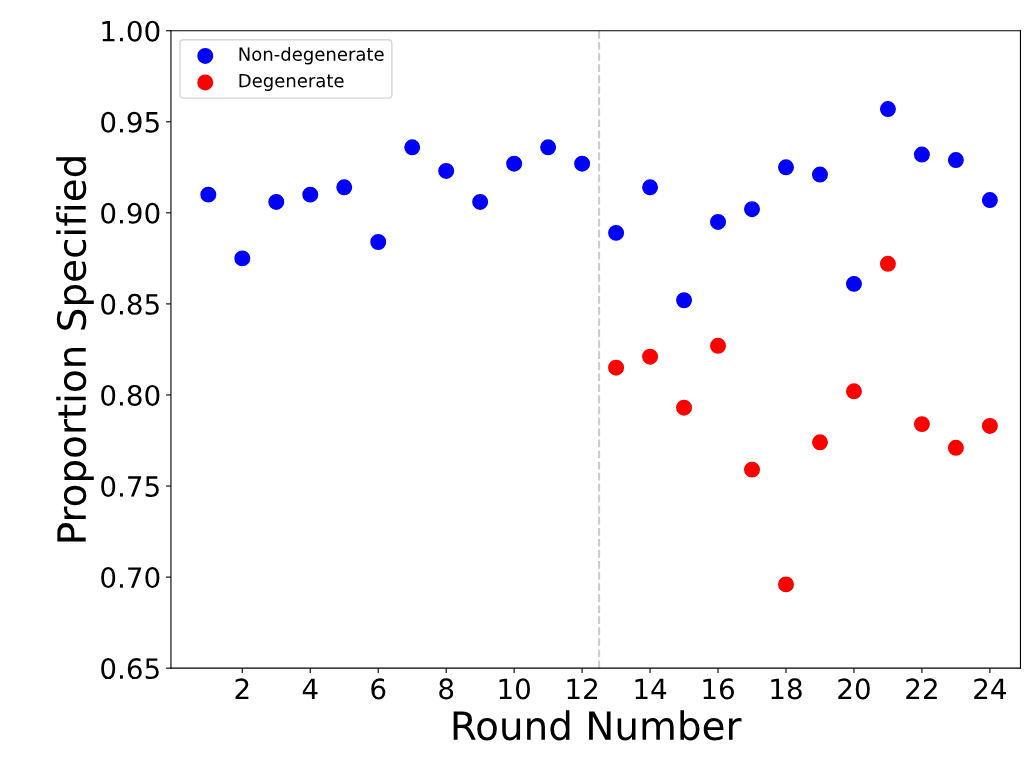  Describe the element at coordinates (130, 304) in the screenshot. I see `y-tick-label: 0.85` at that location.